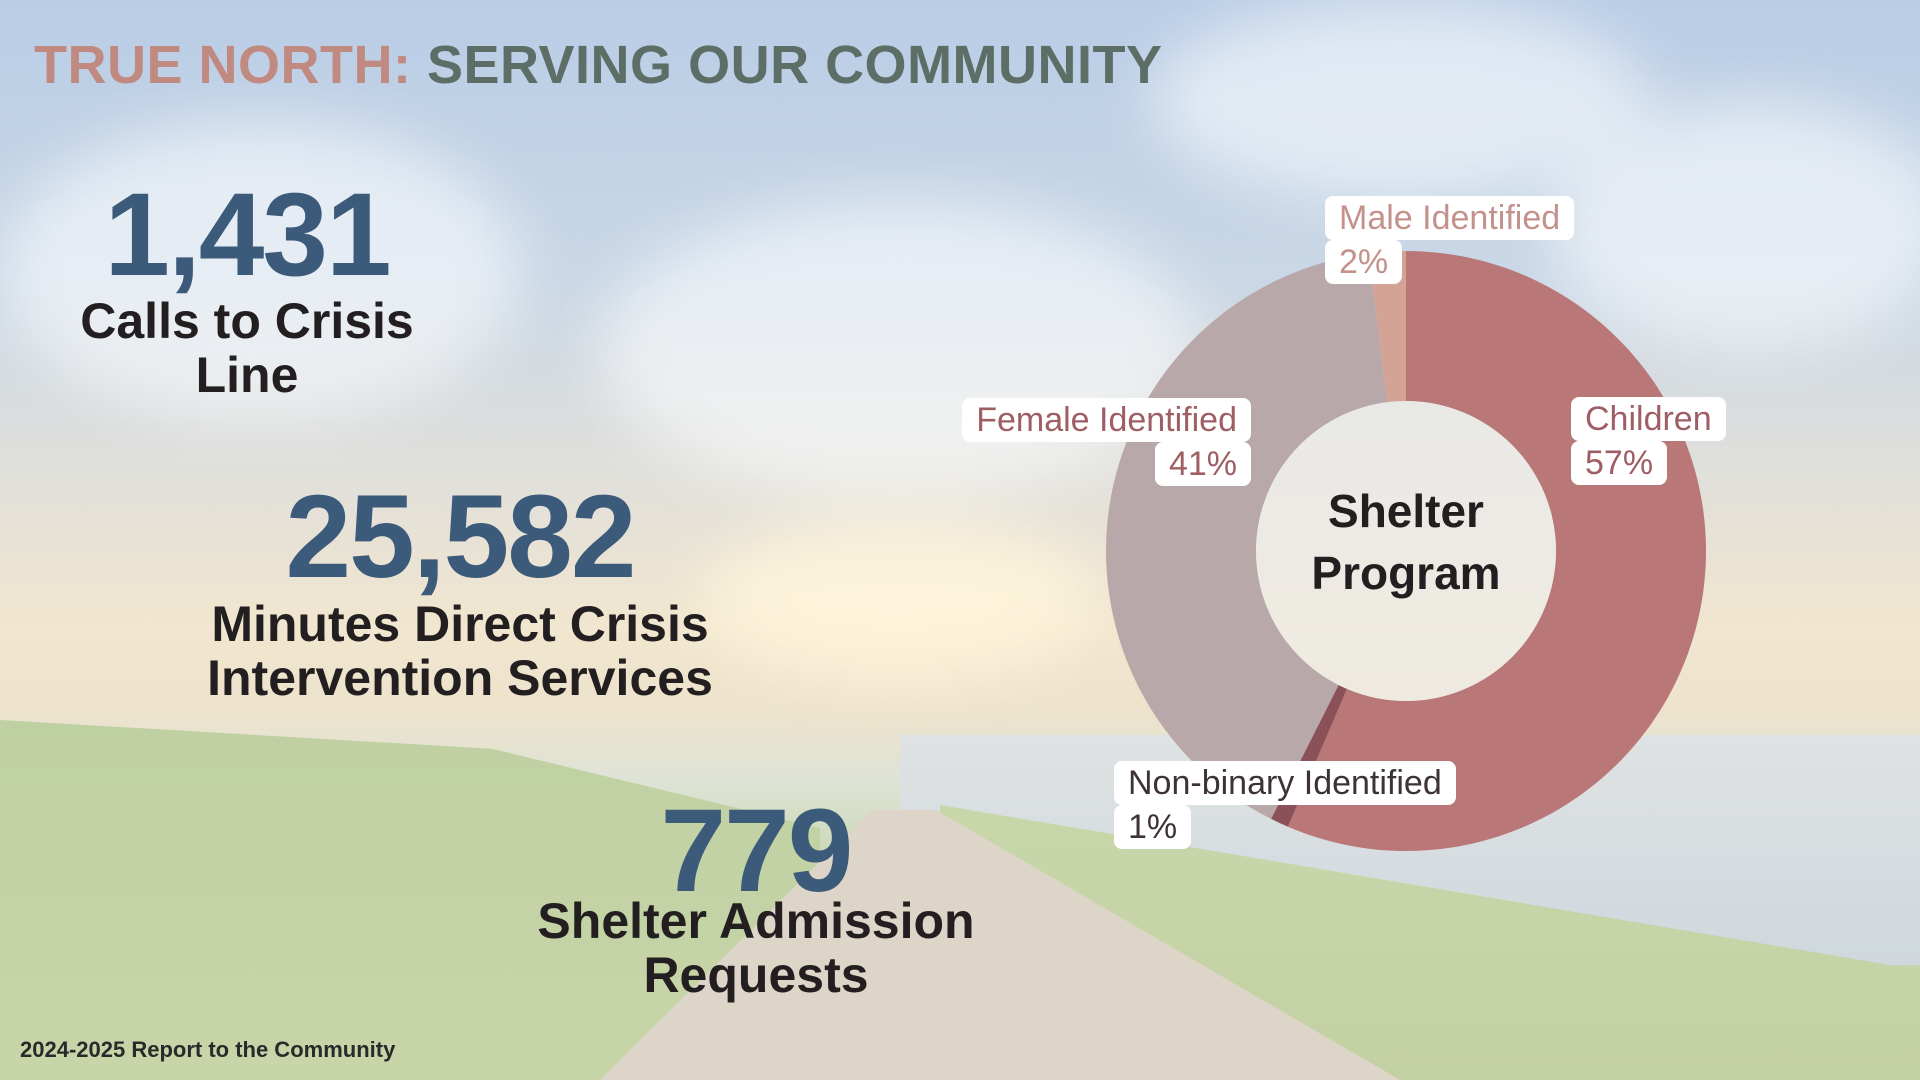 The image size is (1920, 1080). Describe the element at coordinates (756, 975) in the screenshot. I see `caption-line: Requests` at that location.